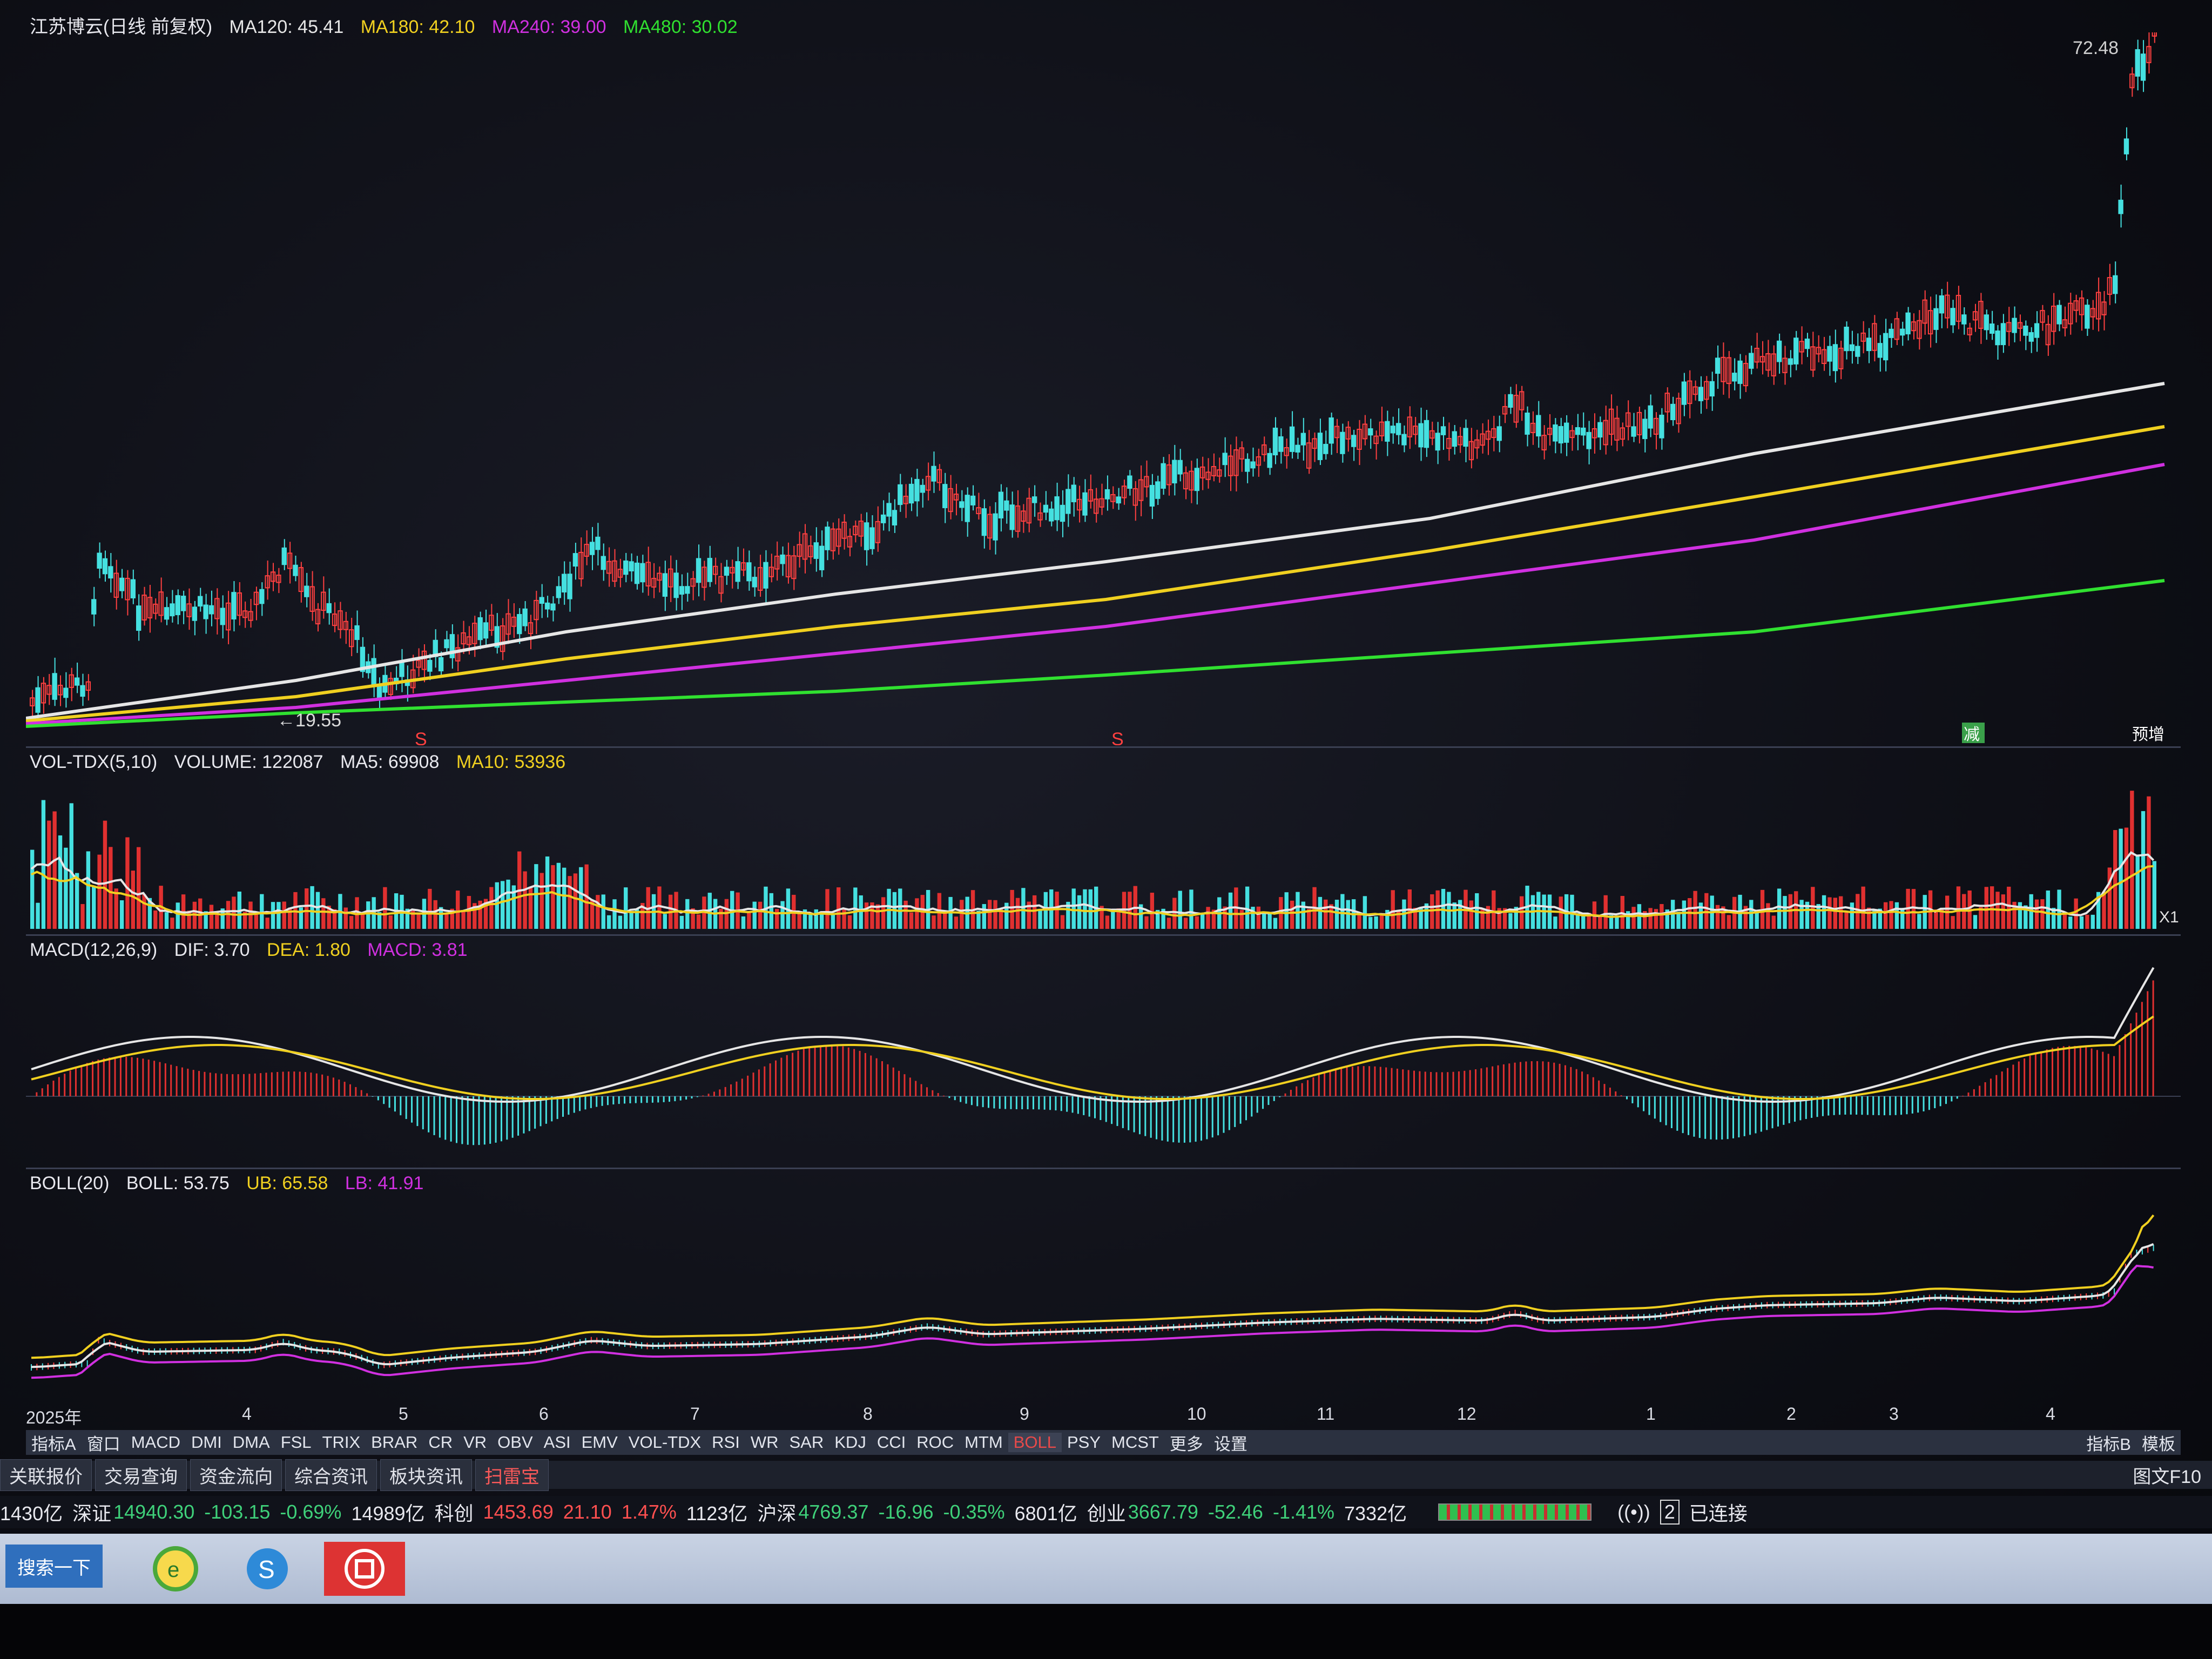 This screenshot has width=2212, height=1659. Describe the element at coordinates (54, 1566) in the screenshot. I see `taskbar-search-button: 搜索一下` at that location.